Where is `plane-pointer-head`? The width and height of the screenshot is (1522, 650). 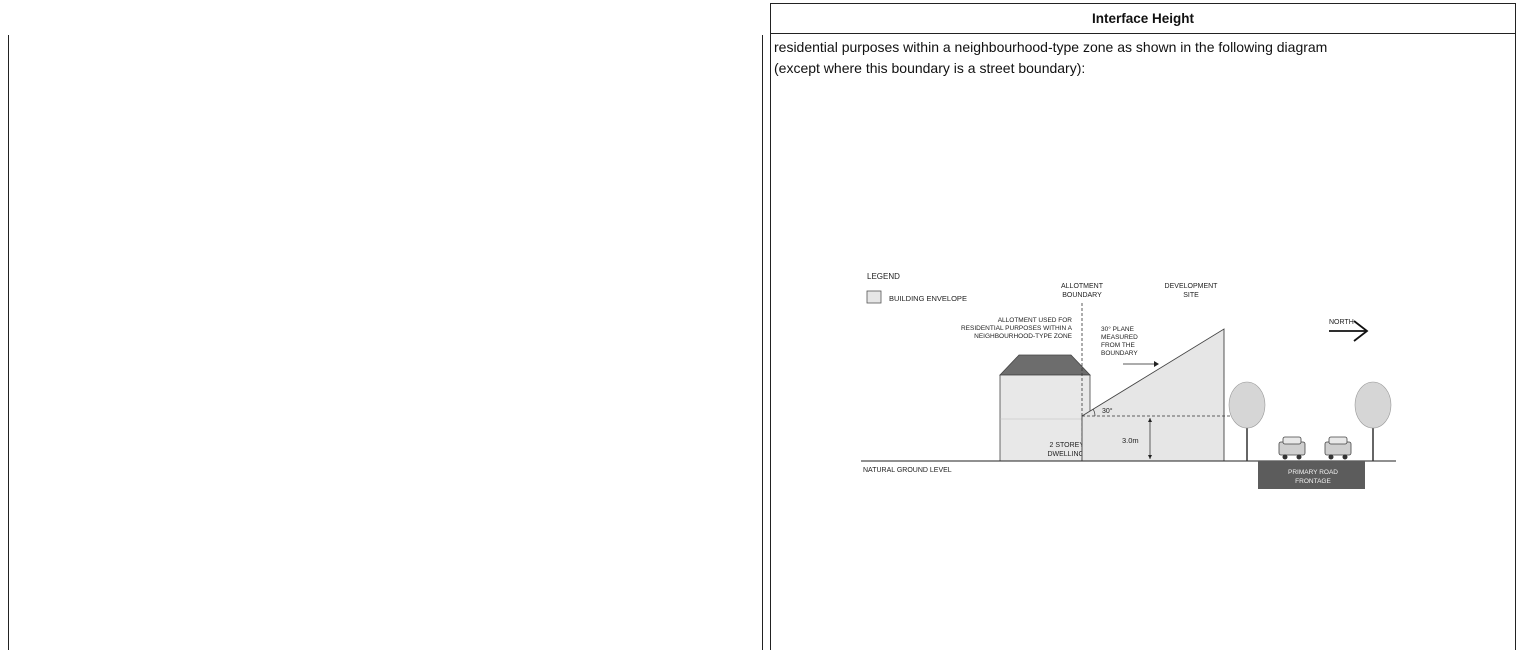
plane-pointer-head is located at coordinates (1156, 364).